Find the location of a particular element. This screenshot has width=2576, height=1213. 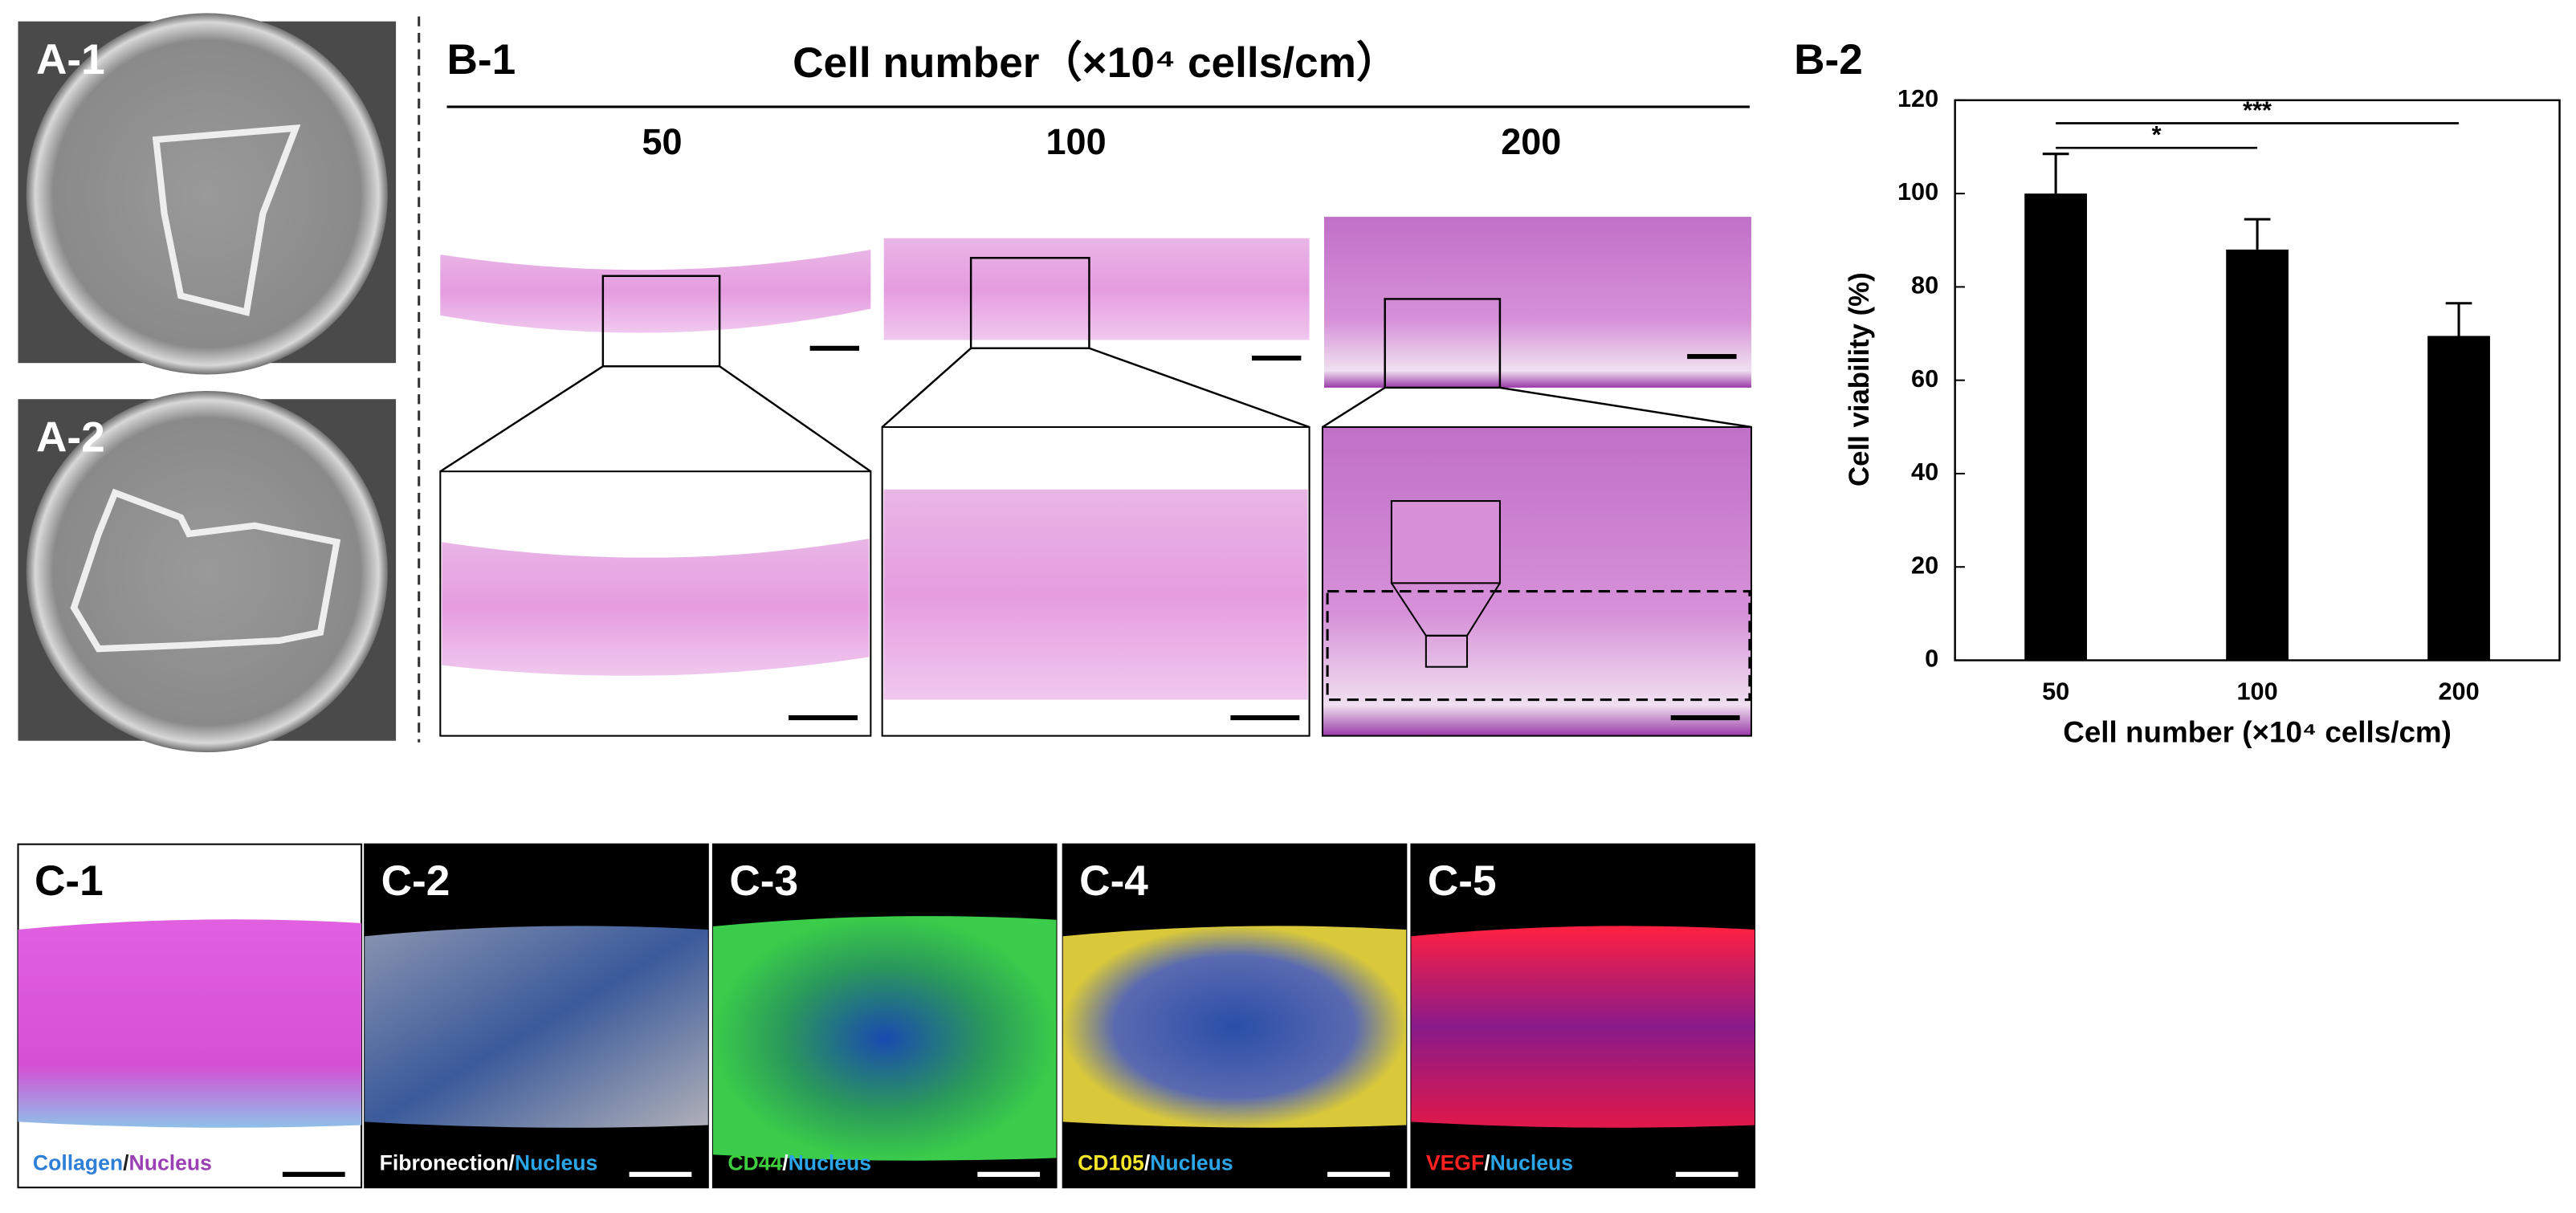

y-tick-label: 120 is located at coordinates (1918, 98).